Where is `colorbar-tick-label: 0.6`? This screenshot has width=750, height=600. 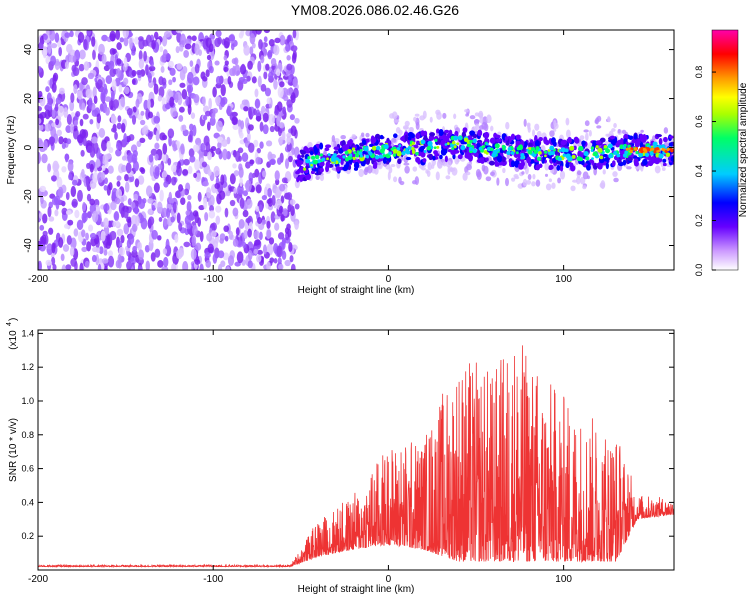 colorbar-tick-label: 0.6 is located at coordinates (699, 121).